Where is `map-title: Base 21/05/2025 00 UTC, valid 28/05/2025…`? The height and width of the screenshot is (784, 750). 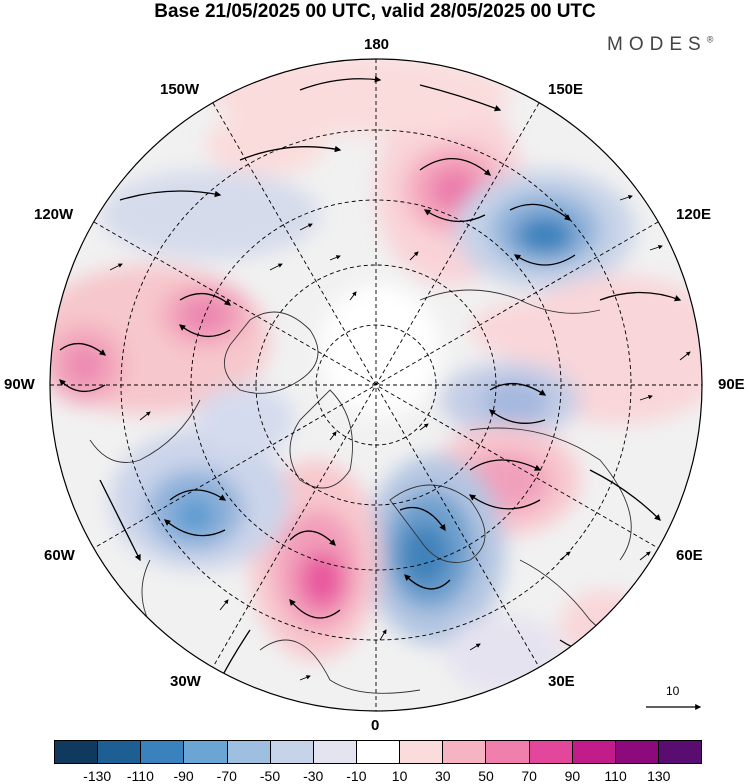
map-title: Base 21/05/2025 00 UTC, valid 28/05/2025… is located at coordinates (375, 11).